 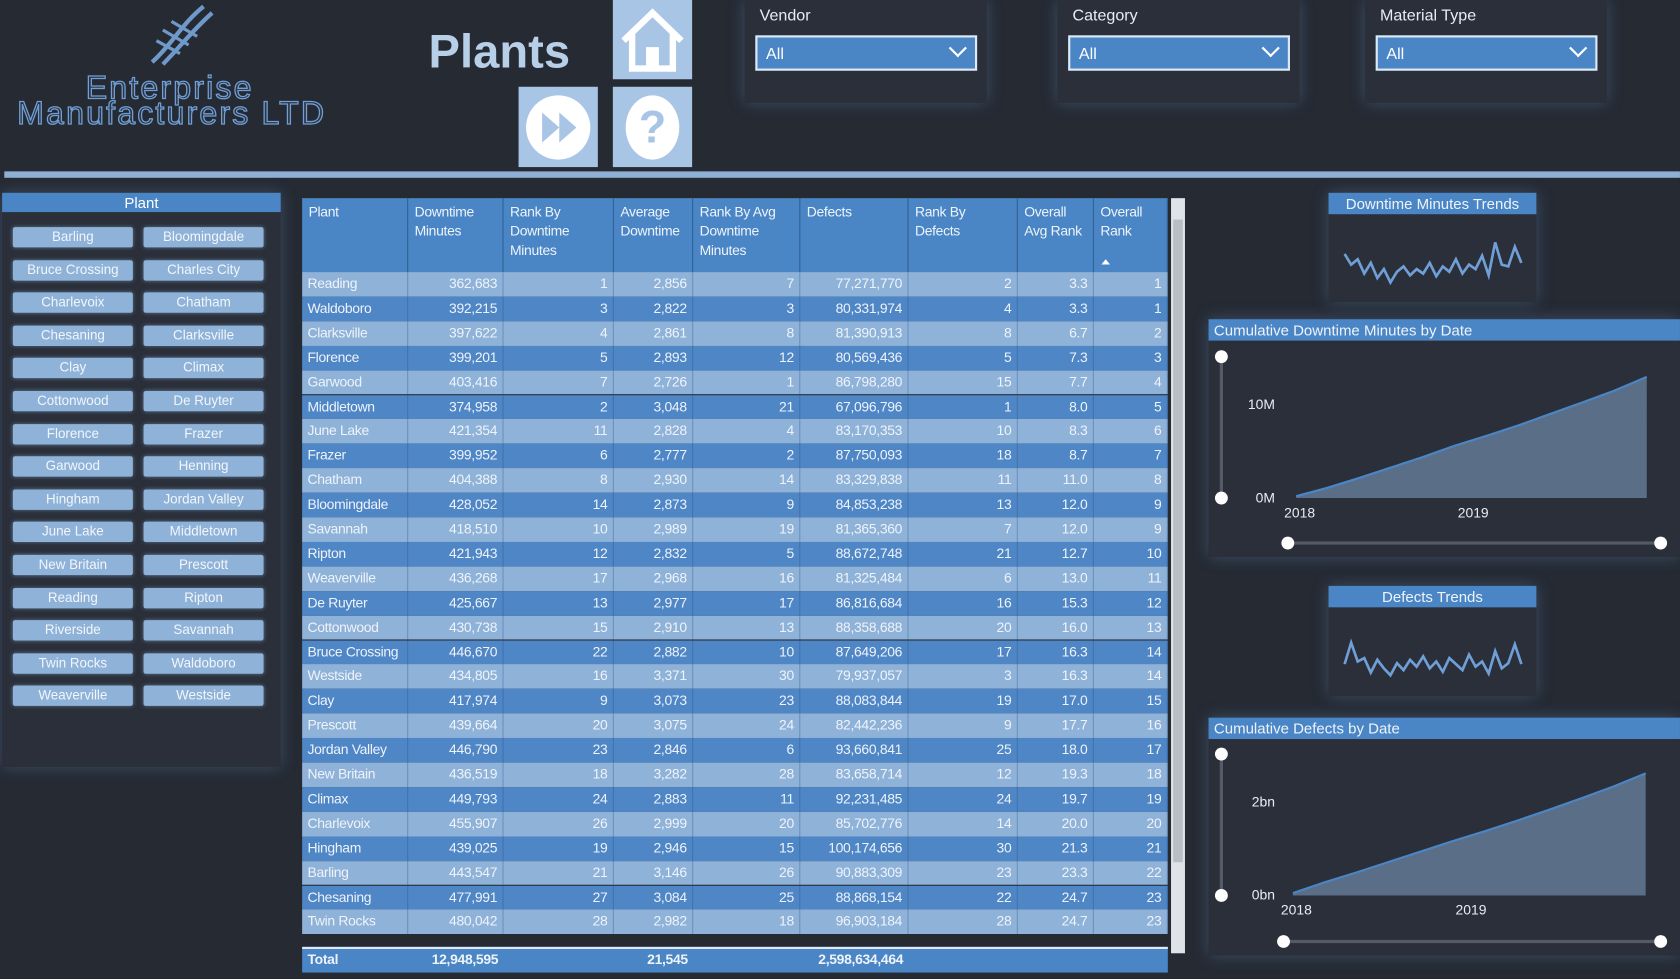 I want to click on table-cell: 8, so click(x=747, y=333).